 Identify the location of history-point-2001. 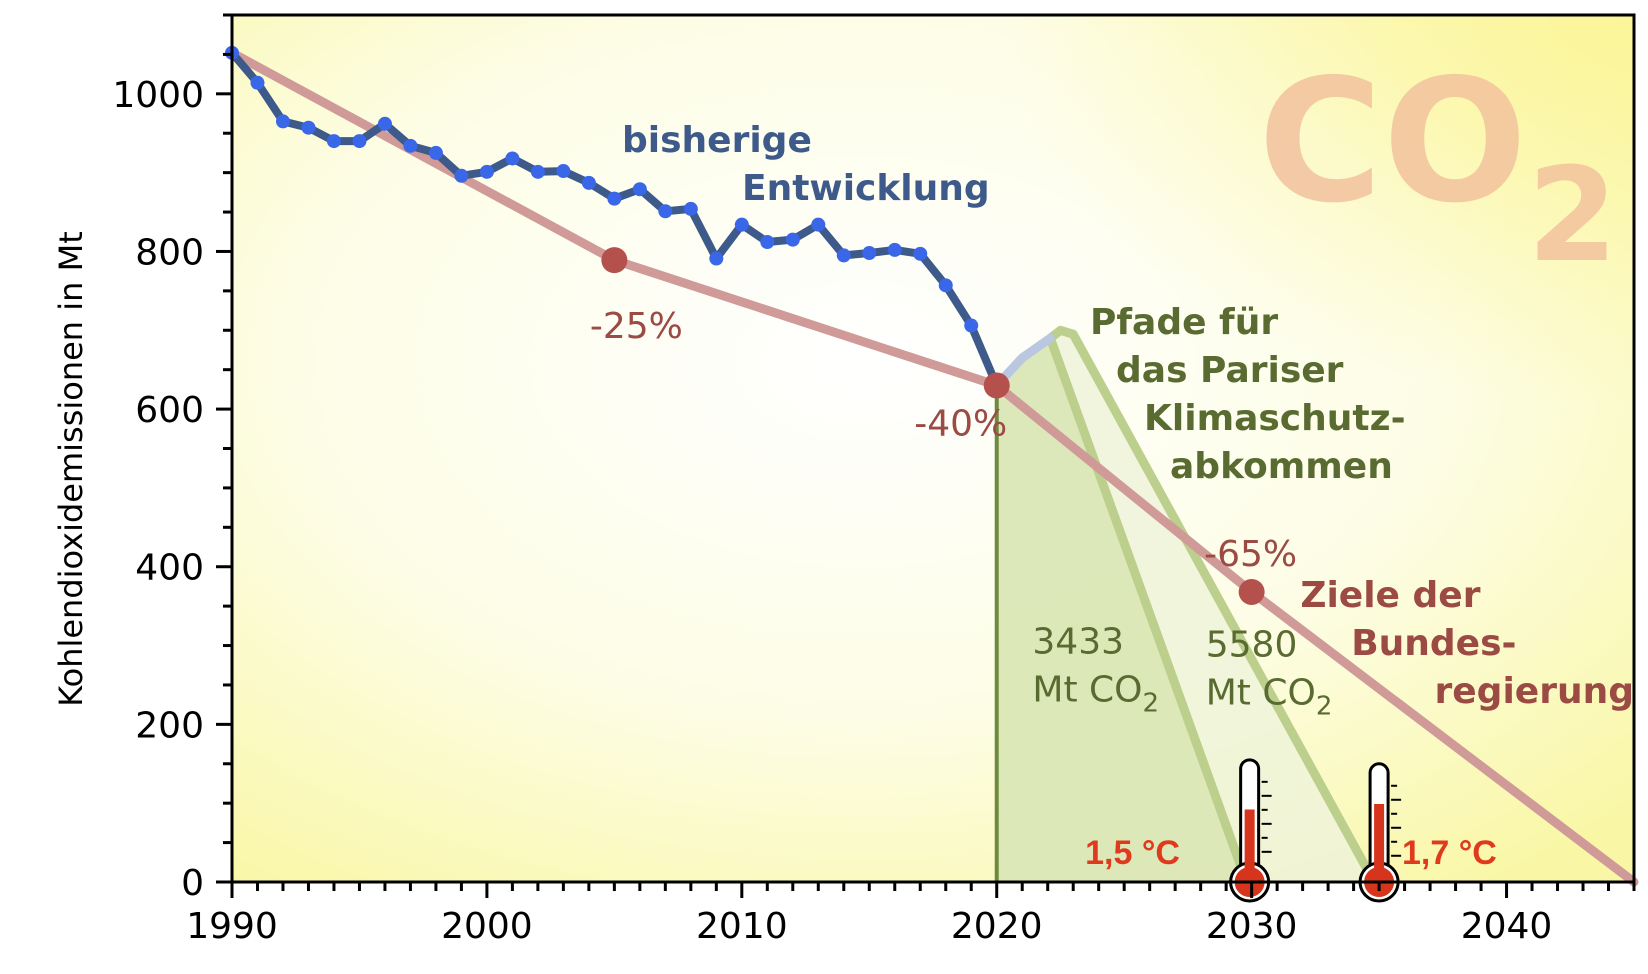
(512, 158).